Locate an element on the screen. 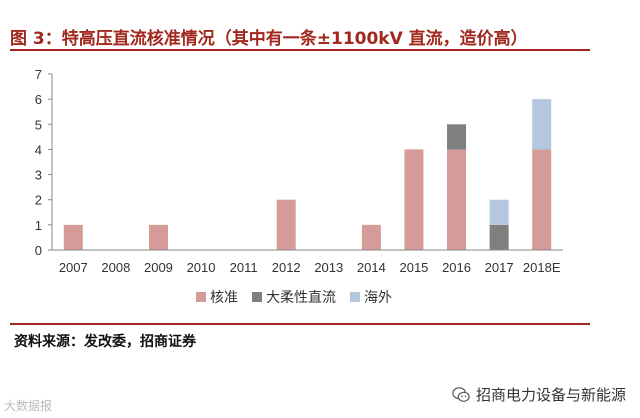 The height and width of the screenshot is (418, 640). y-tick-label: 2 is located at coordinates (38, 200).